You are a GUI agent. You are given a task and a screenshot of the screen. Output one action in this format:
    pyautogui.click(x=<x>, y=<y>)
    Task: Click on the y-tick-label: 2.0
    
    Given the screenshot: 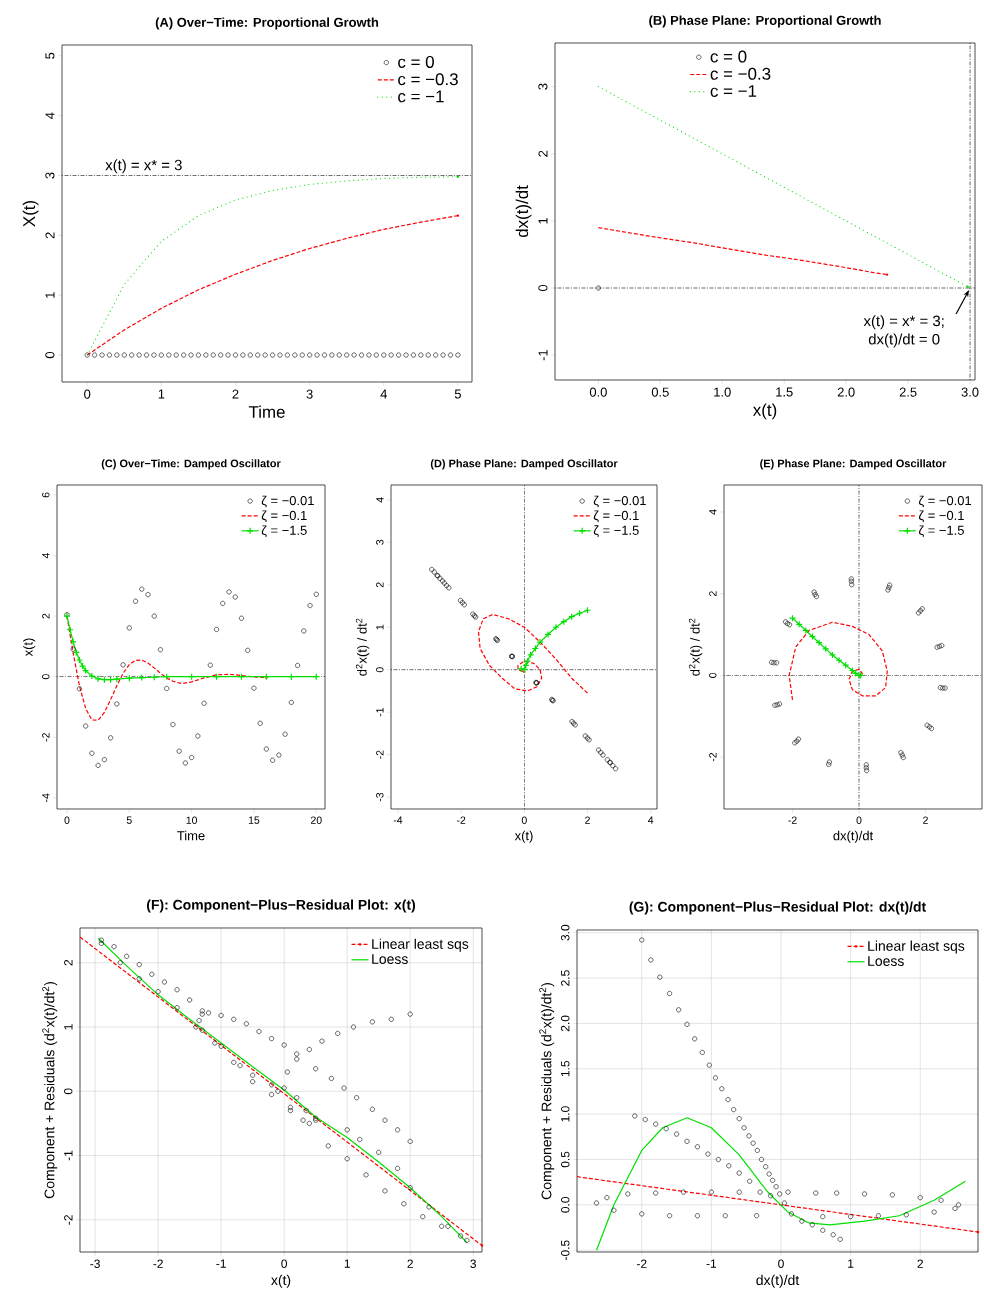 What is the action you would take?
    pyautogui.click(x=565, y=1023)
    